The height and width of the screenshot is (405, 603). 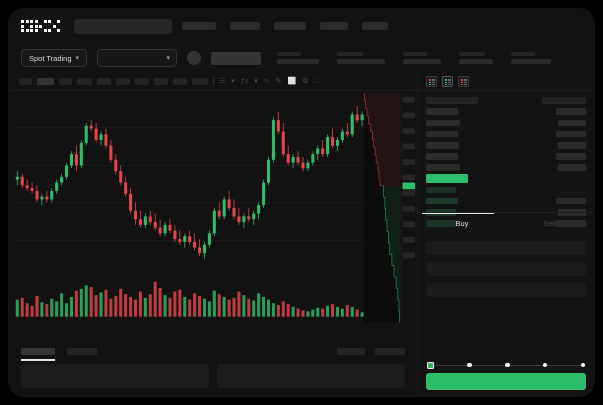 What do you see at coordinates (84, 81) in the screenshot?
I see `interval-30m` at bounding box center [84, 81].